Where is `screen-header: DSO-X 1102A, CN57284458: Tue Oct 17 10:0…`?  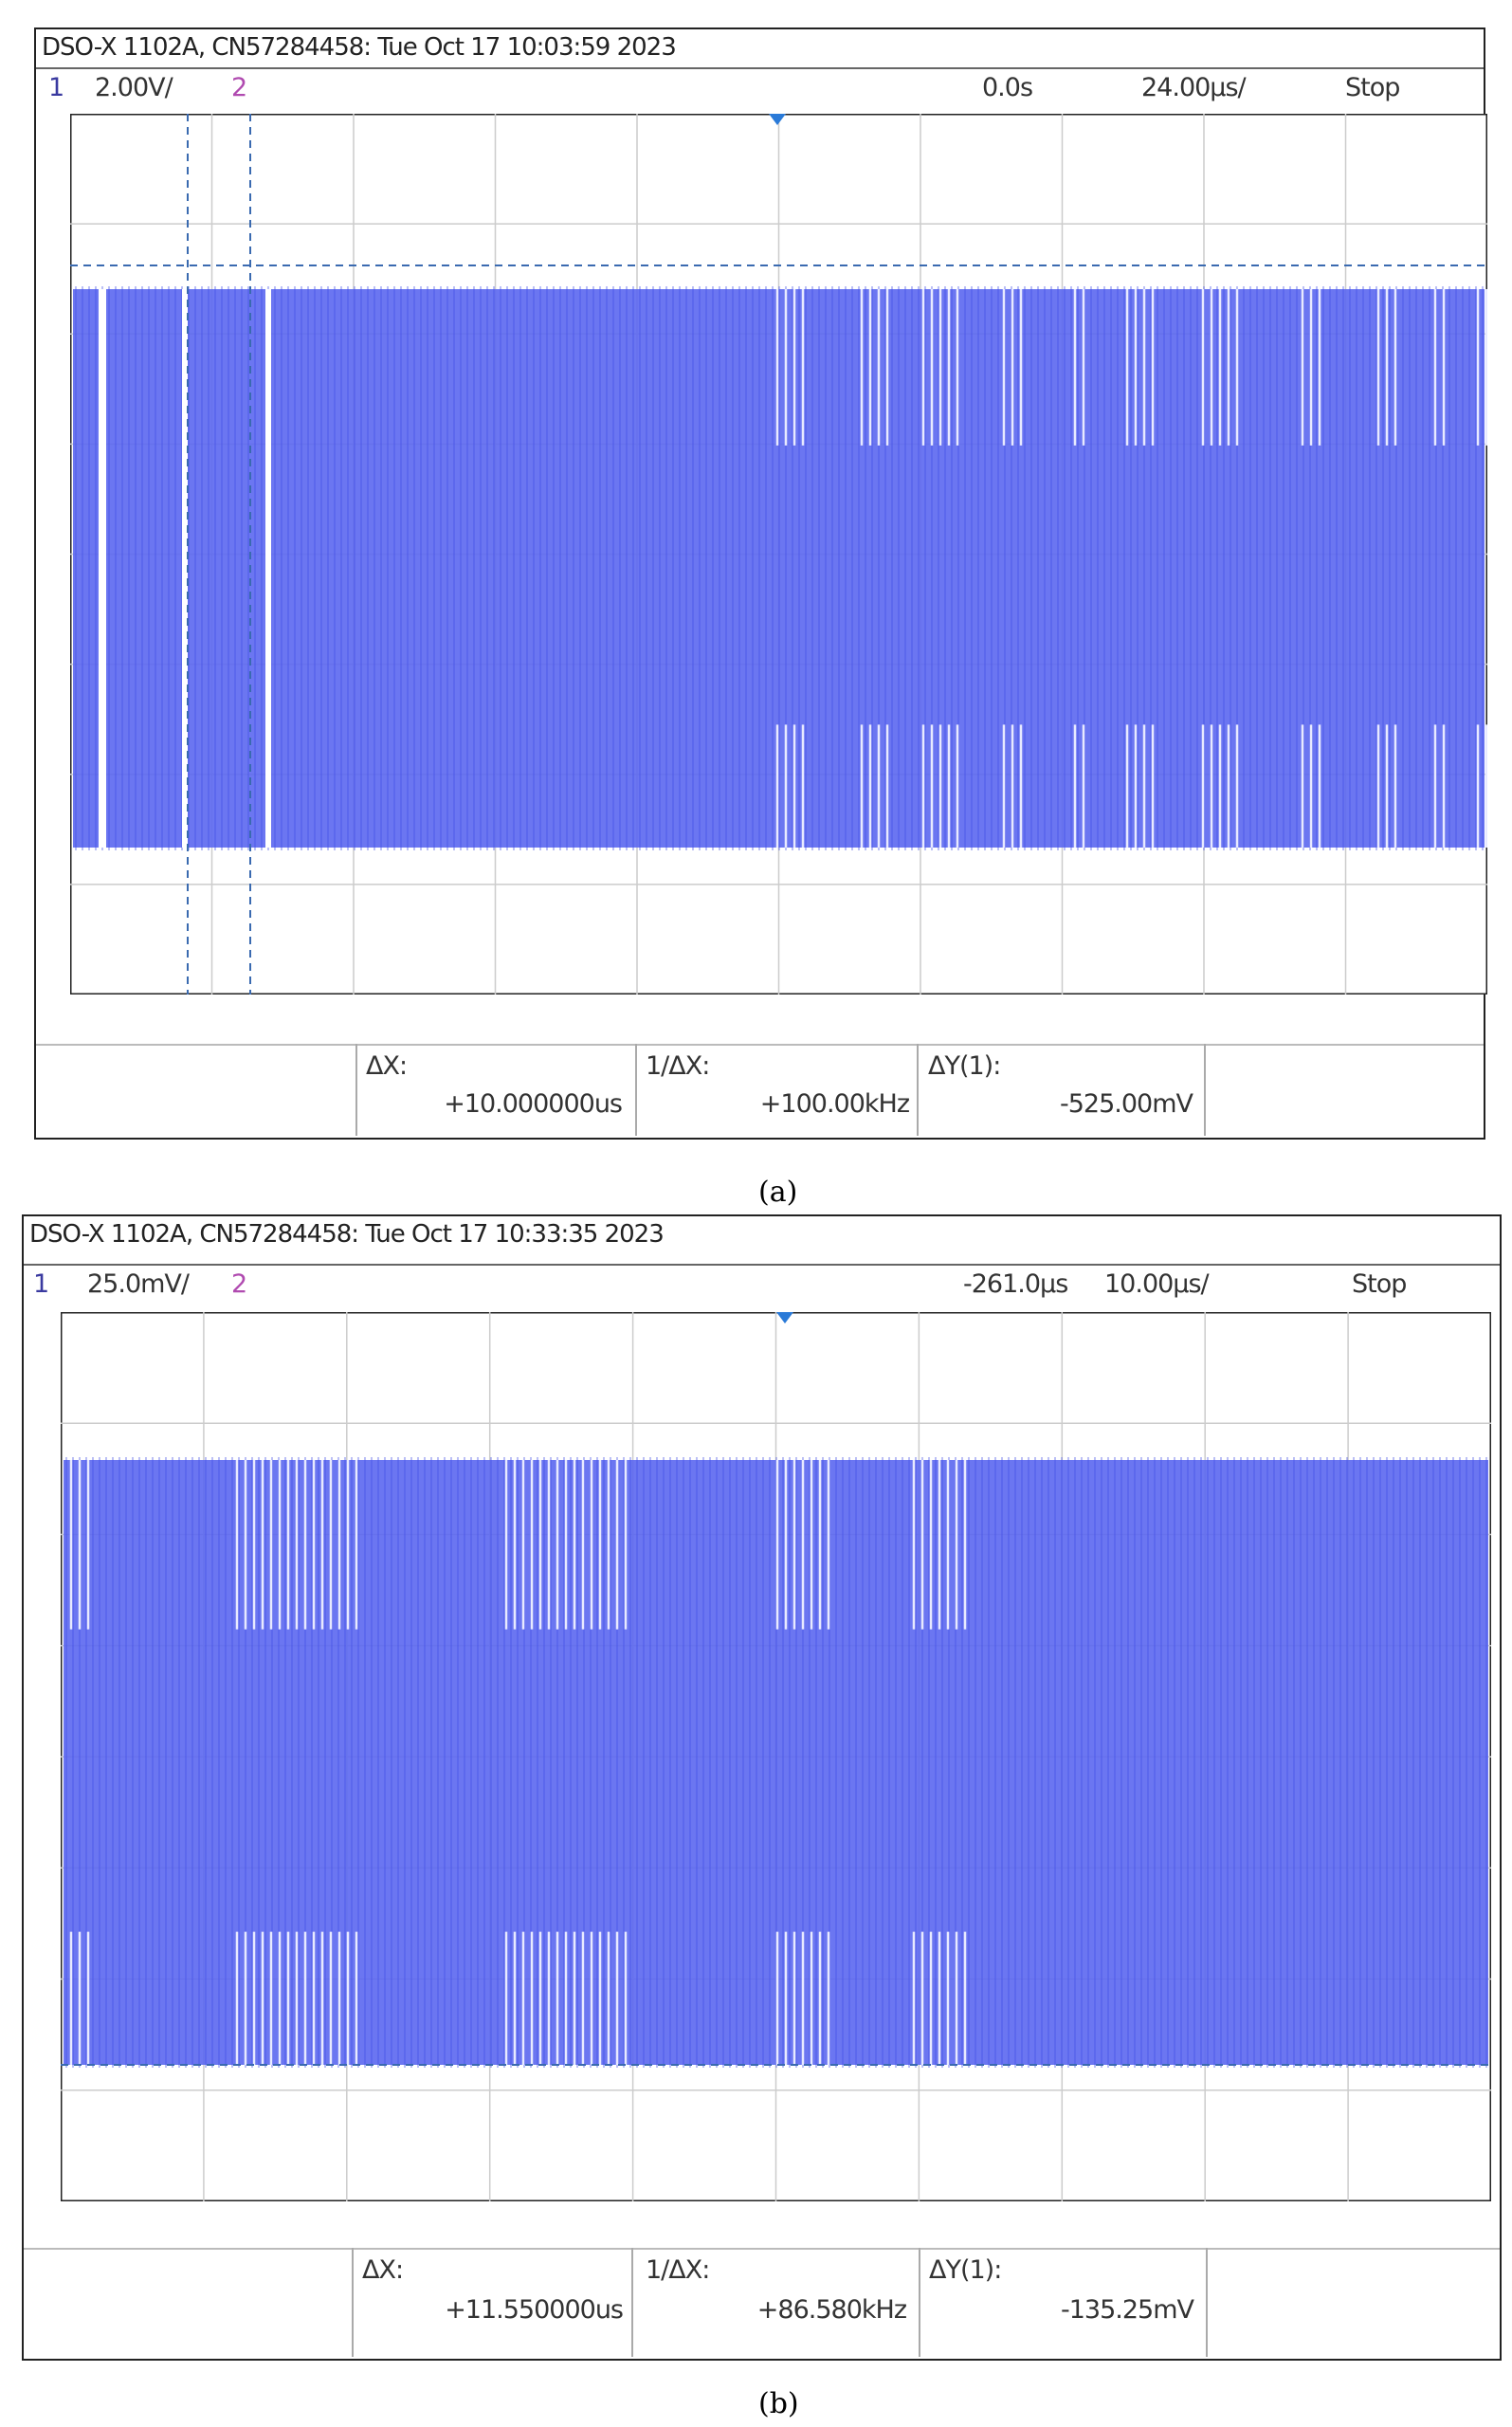 screen-header: DSO-X 1102A, CN57284458: Tue Oct 17 10:0… is located at coordinates (360, 47).